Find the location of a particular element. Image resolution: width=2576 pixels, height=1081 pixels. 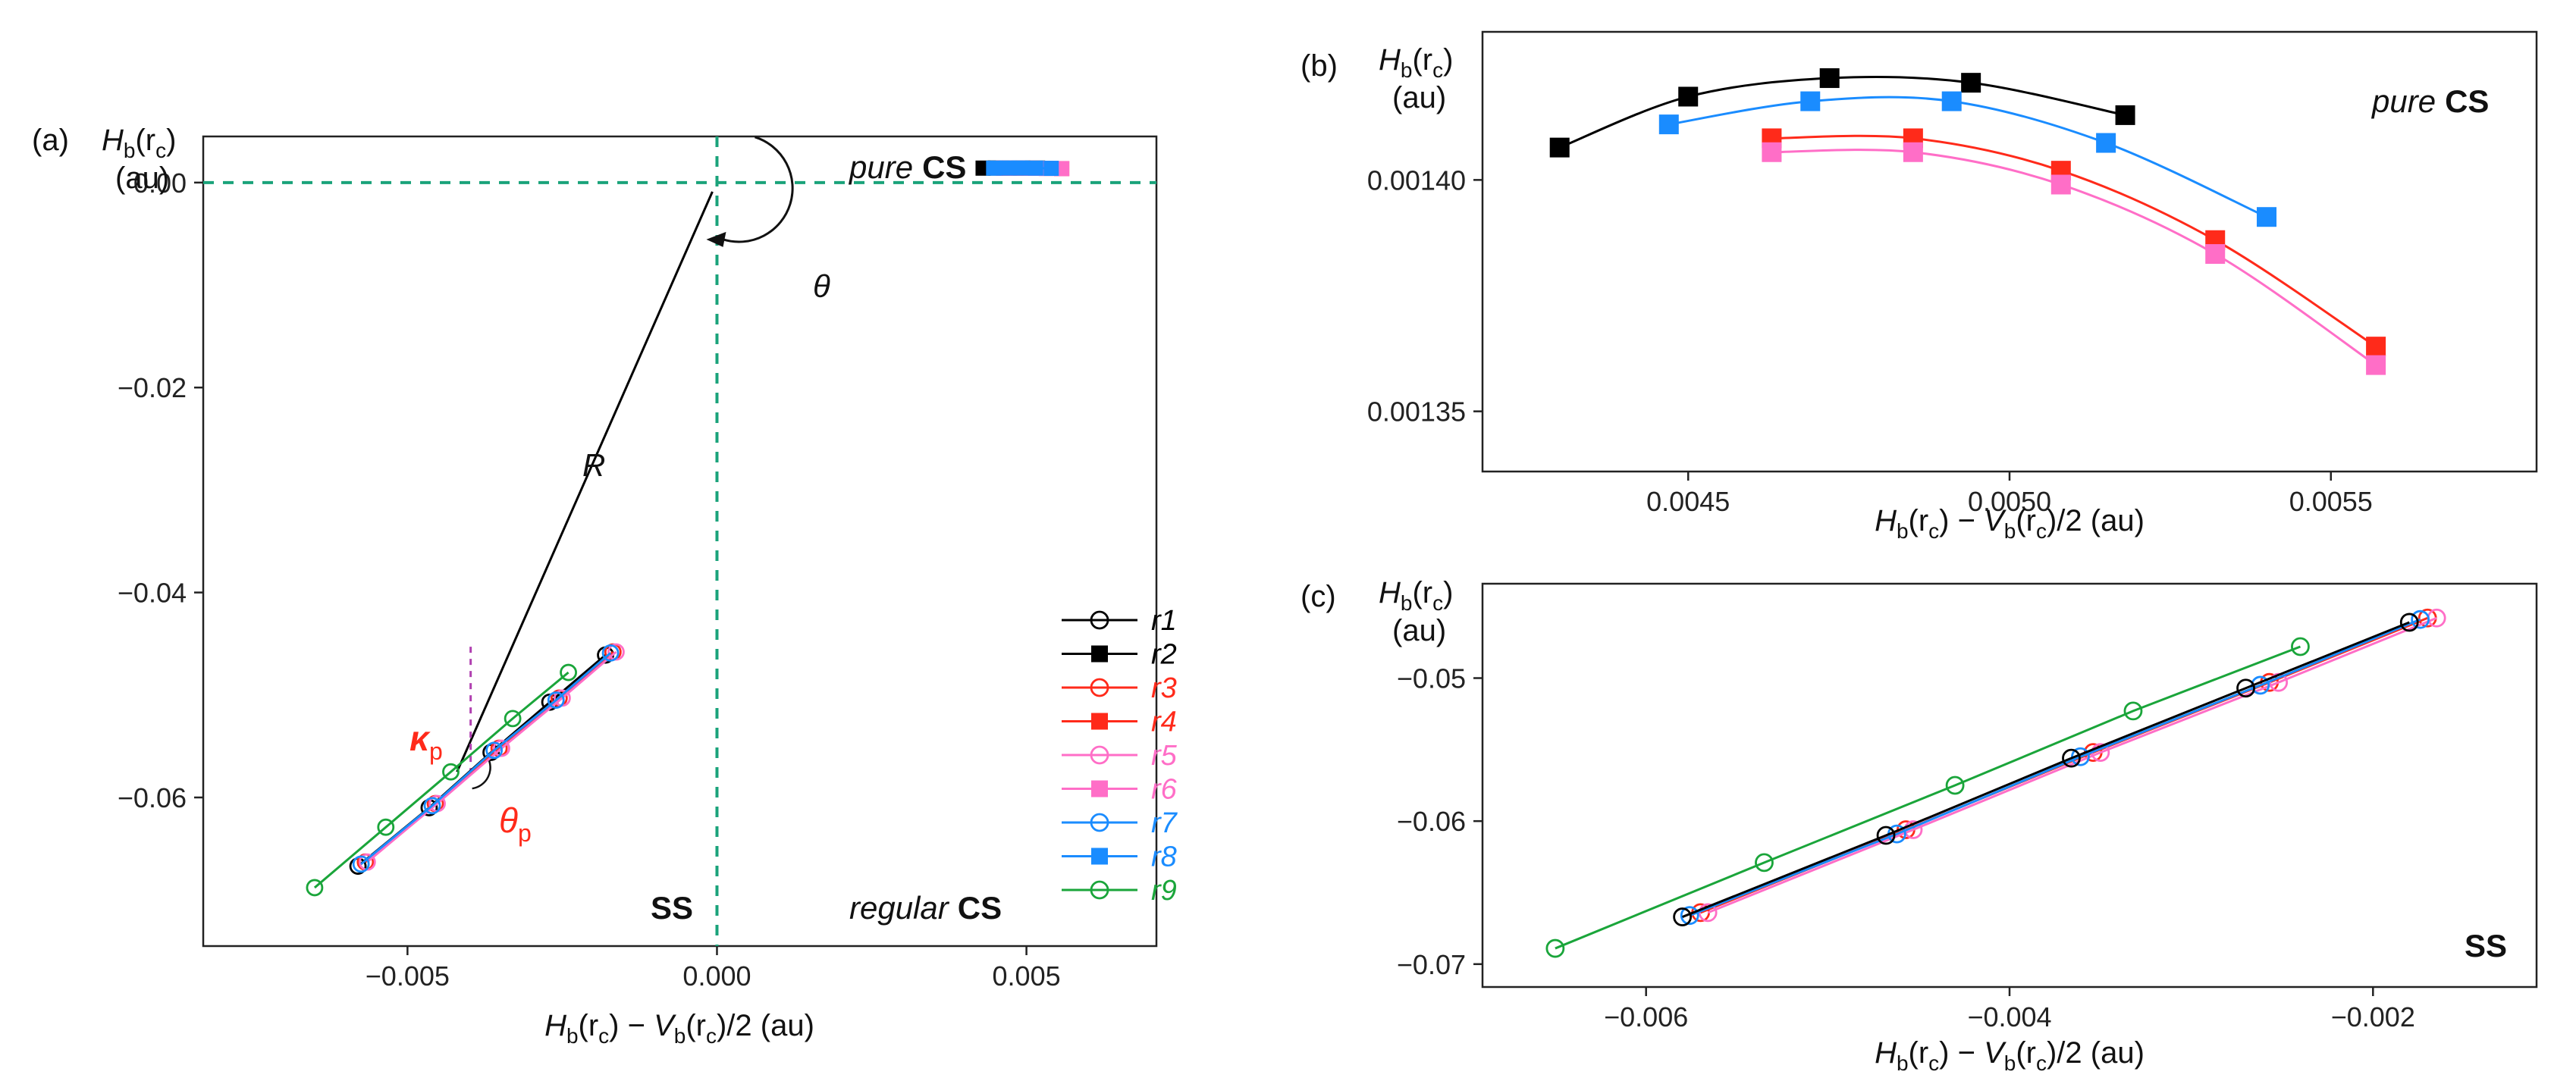

panel-a-legend-r6-point is located at coordinates (1099, 788).